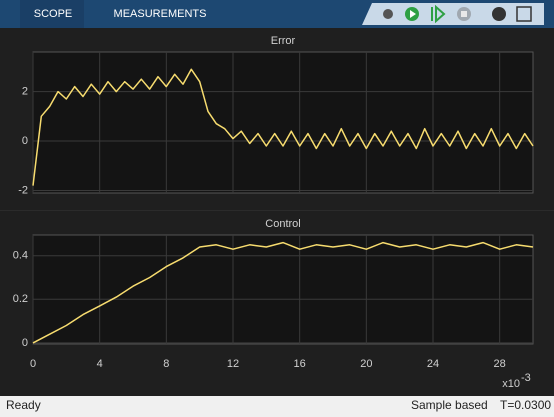  Describe the element at coordinates (23, 405) in the screenshot. I see `status-text: Ready` at that location.